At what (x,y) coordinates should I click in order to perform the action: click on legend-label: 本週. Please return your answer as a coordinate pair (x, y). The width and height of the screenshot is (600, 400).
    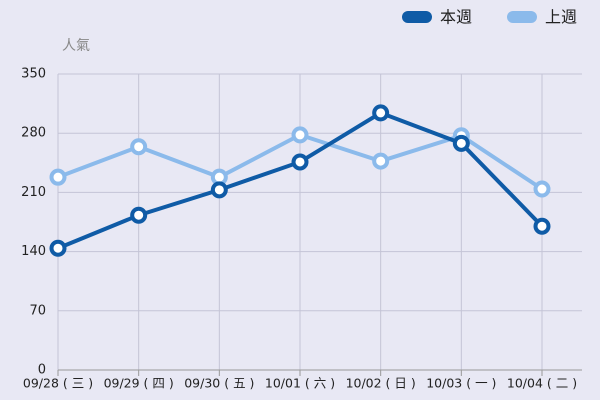
    Looking at the image, I should click on (456, 17).